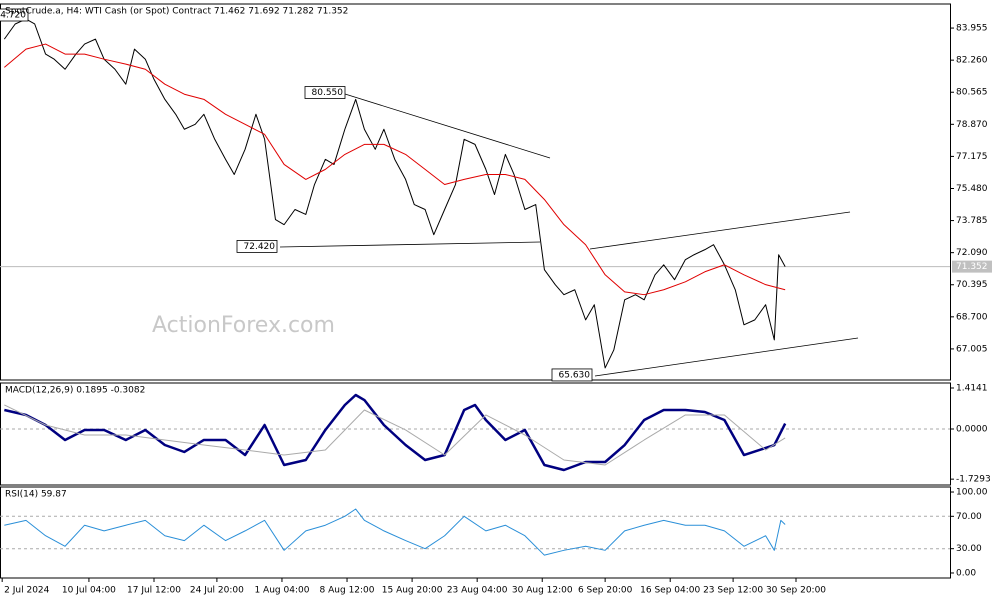 Image resolution: width=1000 pixels, height=600 pixels. I want to click on y-tick-label: 0.0000, so click(972, 429).